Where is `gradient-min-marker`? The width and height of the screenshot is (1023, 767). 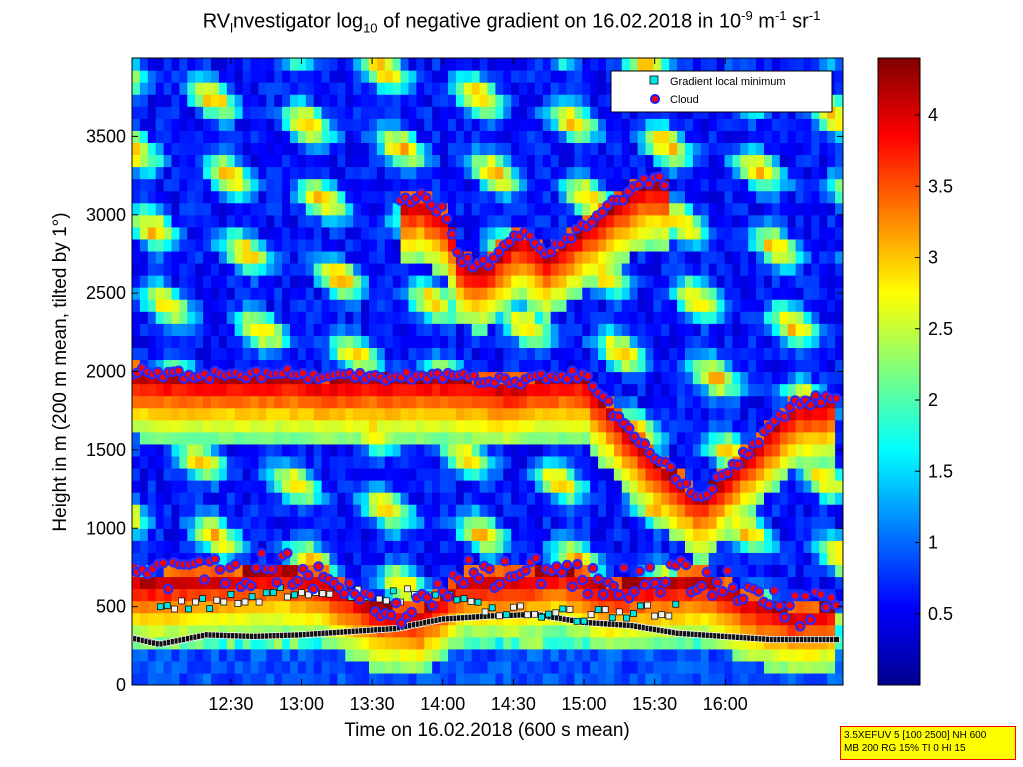 gradient-min-marker is located at coordinates (534, 614).